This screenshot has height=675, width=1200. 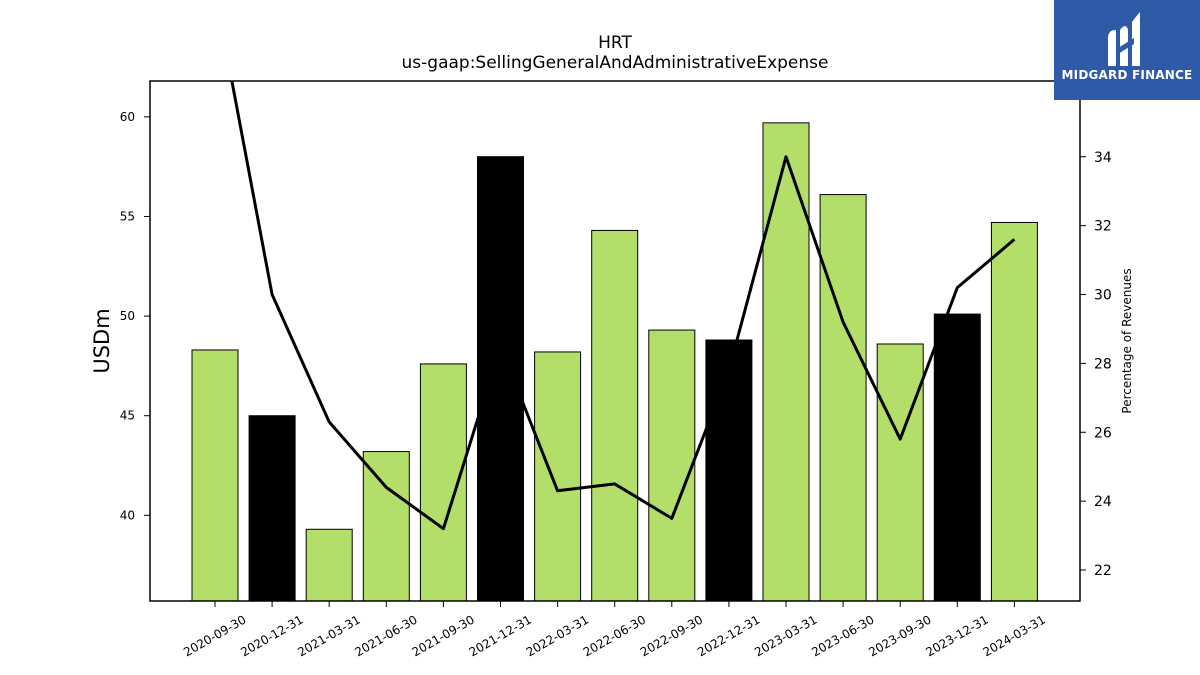 What do you see at coordinates (785, 635) in the screenshot?
I see `x-tick-label: 2023-03-31` at bounding box center [785, 635].